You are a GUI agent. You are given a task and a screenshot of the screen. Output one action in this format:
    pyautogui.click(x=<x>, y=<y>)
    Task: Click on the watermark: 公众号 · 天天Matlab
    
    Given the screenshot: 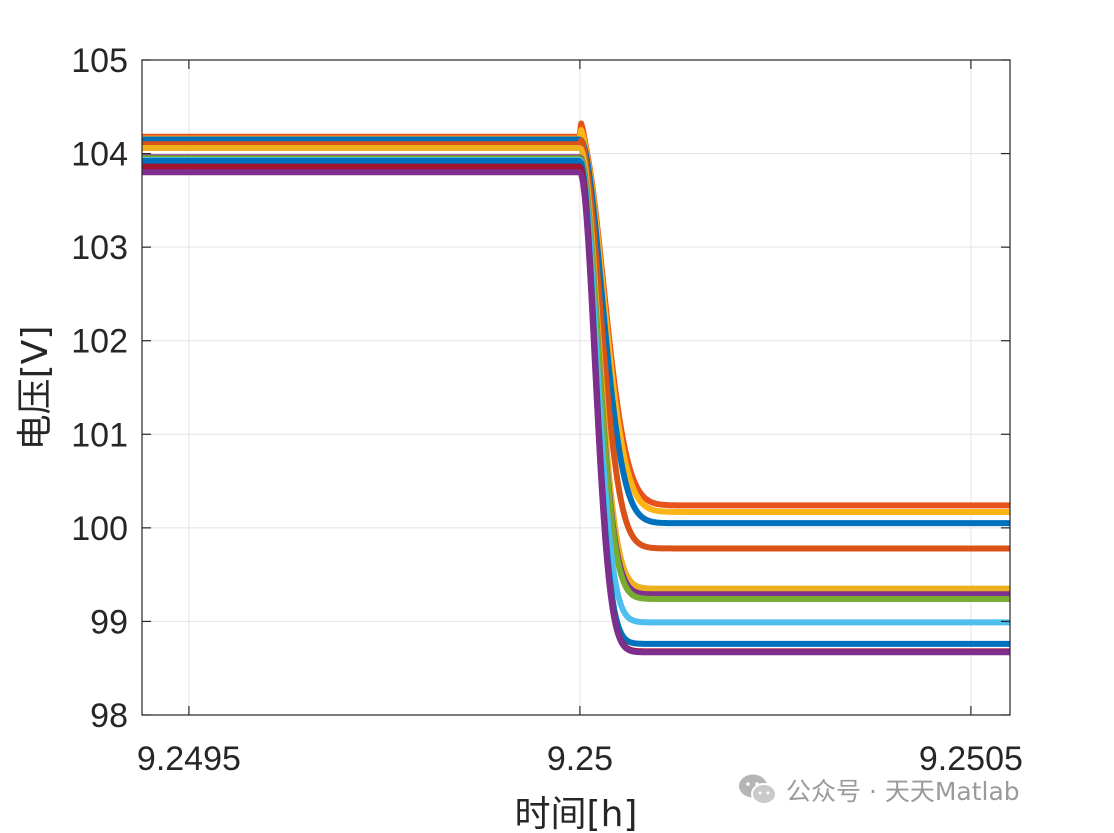 What is the action you would take?
    pyautogui.click(x=879, y=790)
    